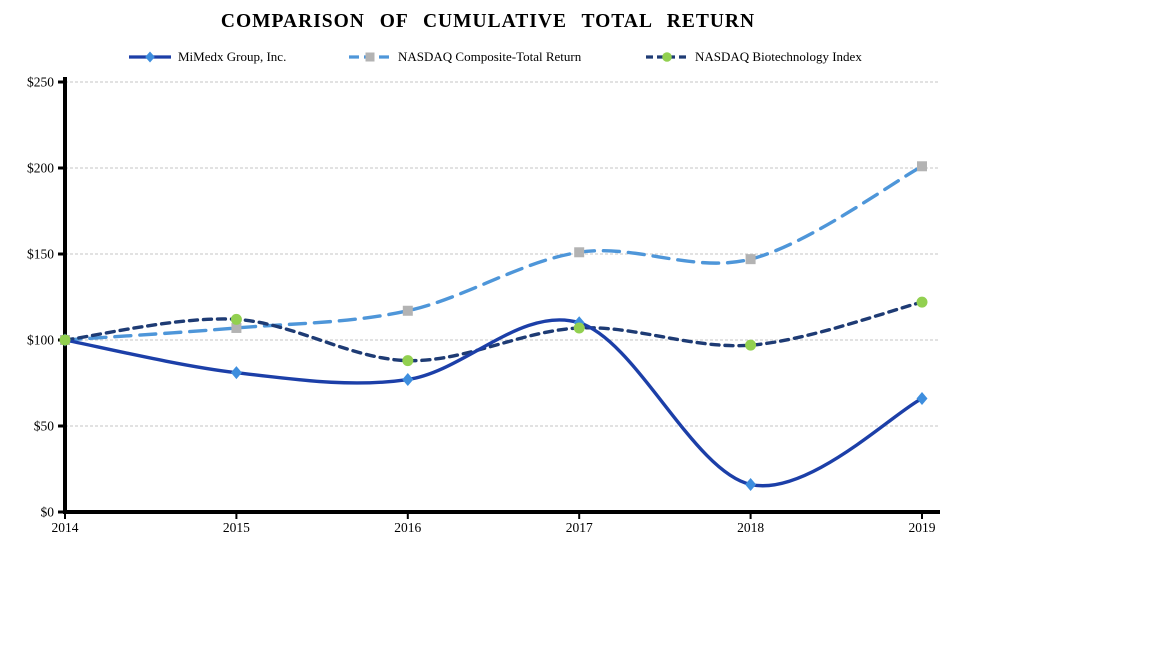  Describe the element at coordinates (40, 340) in the screenshot. I see `y-tick-label-100: $100` at that location.